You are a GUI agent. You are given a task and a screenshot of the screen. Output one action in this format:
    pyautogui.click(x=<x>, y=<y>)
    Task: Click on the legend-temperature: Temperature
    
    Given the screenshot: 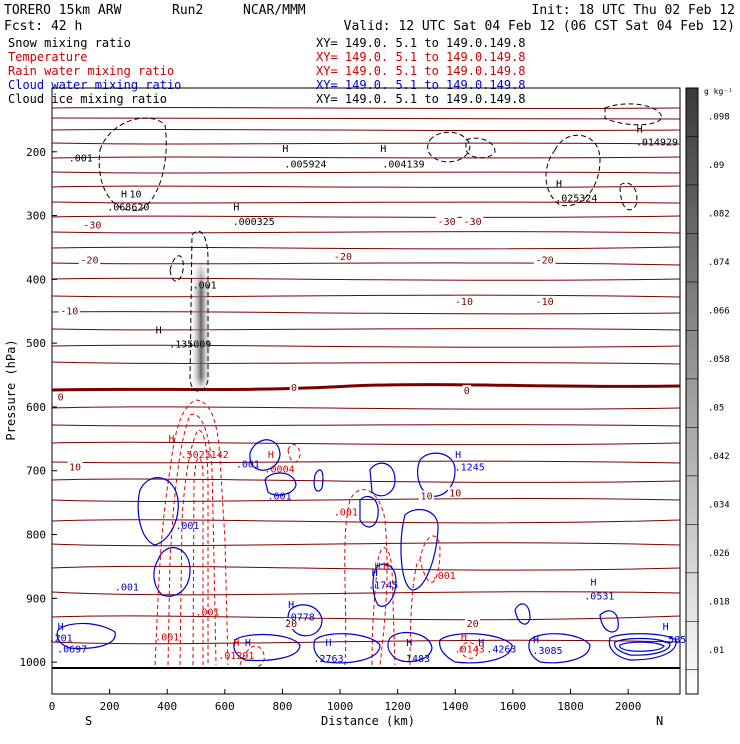 What is the action you would take?
    pyautogui.click(x=47, y=57)
    